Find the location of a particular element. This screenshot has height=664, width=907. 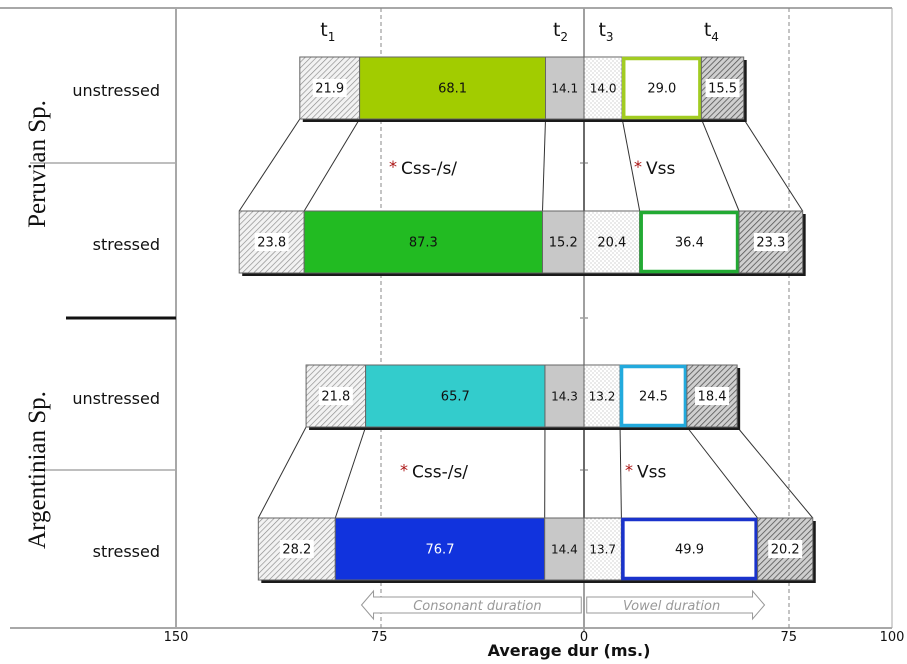

peruvian-sp-stressed-value-label-5: 36.4 is located at coordinates (689, 243).